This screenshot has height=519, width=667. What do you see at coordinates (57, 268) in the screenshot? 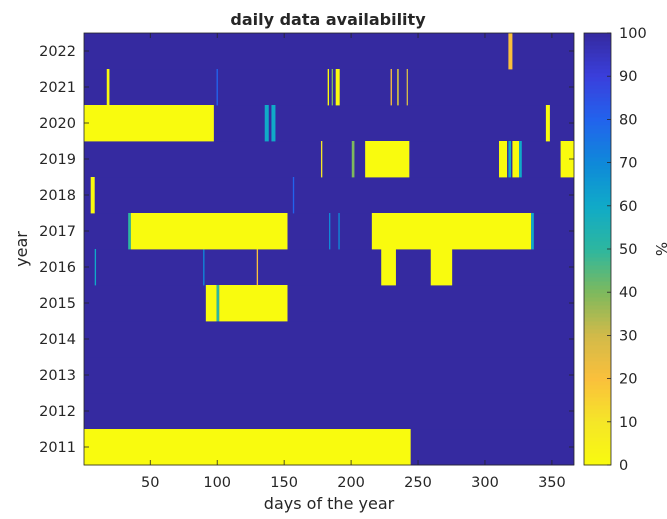
I see `y-tick-label: 2016` at bounding box center [57, 268].